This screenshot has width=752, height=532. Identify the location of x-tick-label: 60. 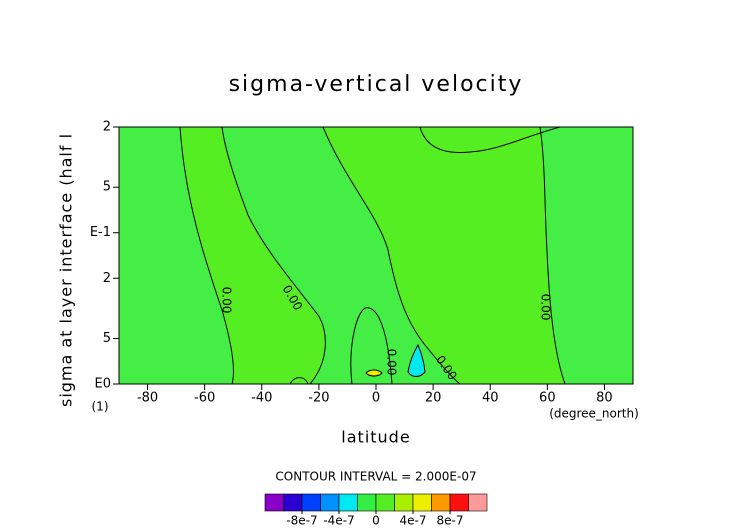
(547, 398).